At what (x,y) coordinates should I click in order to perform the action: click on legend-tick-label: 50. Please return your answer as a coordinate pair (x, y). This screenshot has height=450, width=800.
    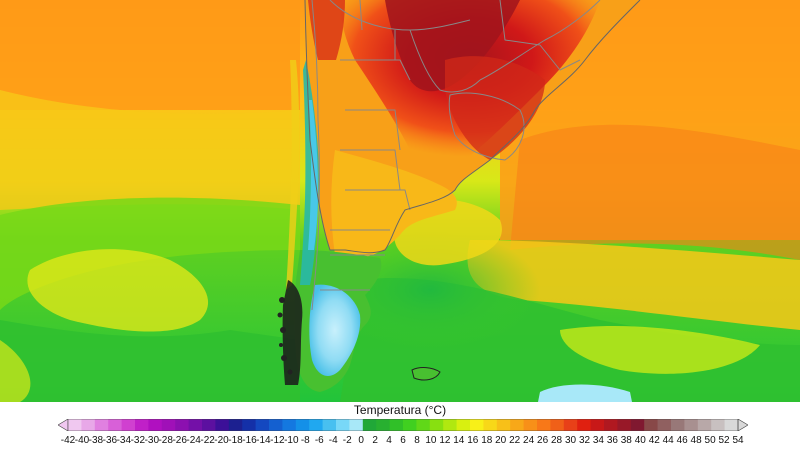
    Looking at the image, I should click on (710, 440).